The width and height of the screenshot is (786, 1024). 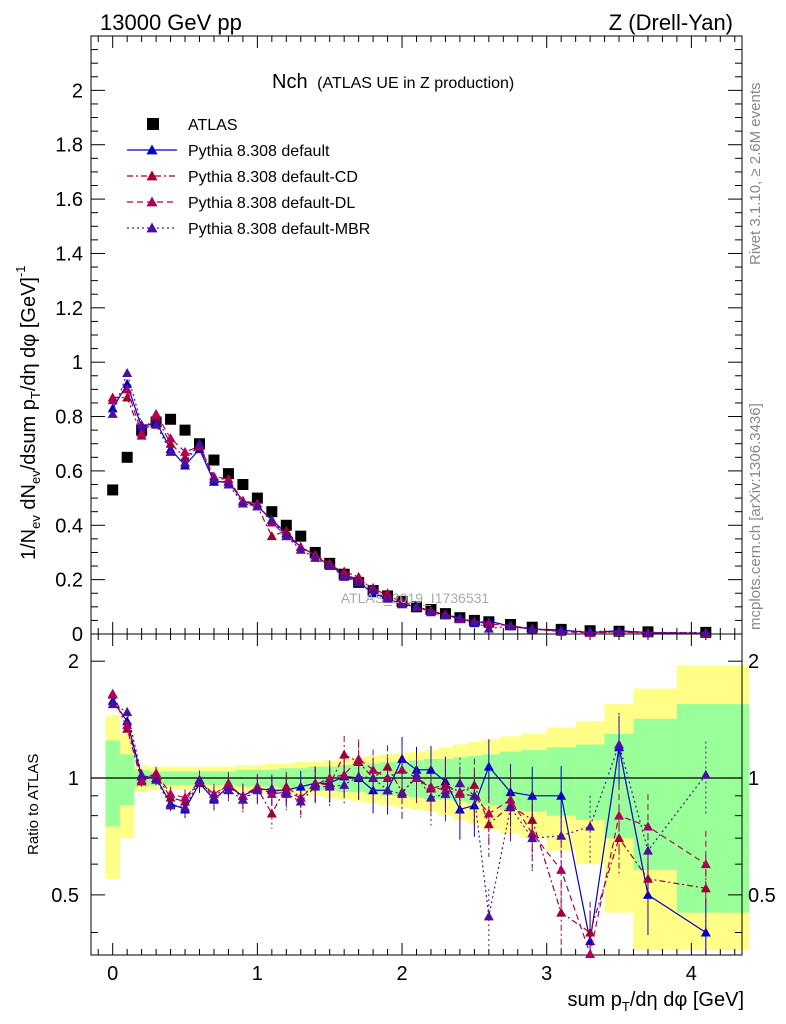 What do you see at coordinates (257, 974) in the screenshot?
I see `x-tick-label: 1` at bounding box center [257, 974].